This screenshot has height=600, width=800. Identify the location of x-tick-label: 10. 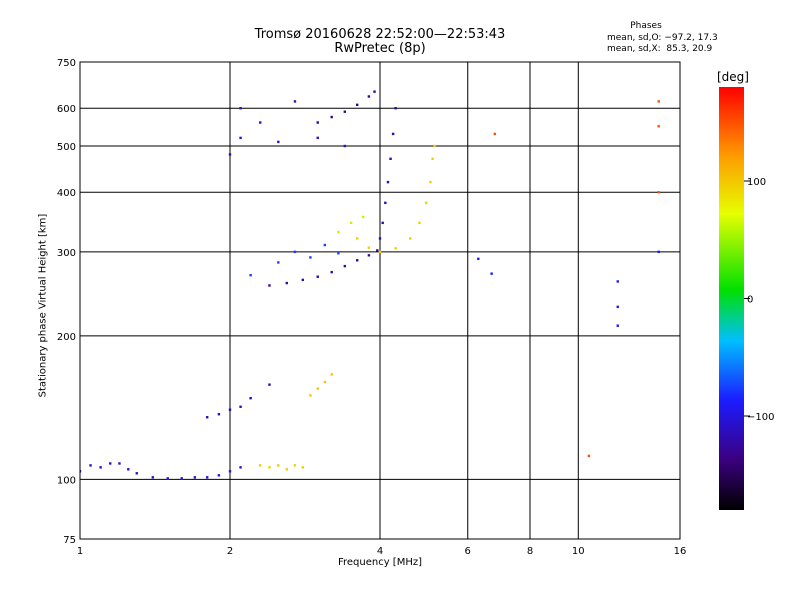
(578, 551).